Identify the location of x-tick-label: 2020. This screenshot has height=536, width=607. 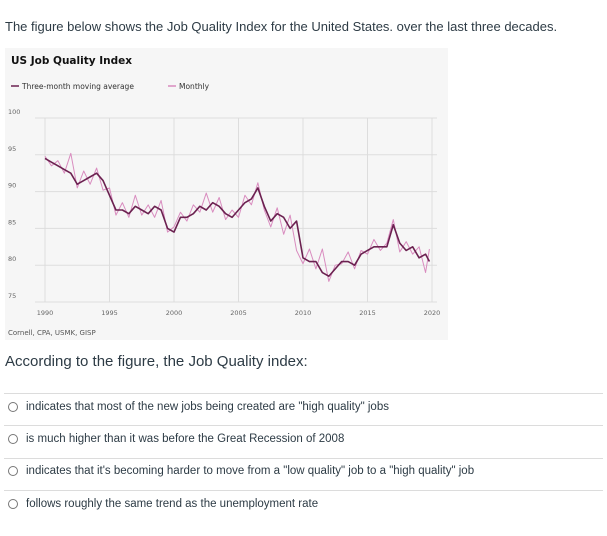
(432, 313).